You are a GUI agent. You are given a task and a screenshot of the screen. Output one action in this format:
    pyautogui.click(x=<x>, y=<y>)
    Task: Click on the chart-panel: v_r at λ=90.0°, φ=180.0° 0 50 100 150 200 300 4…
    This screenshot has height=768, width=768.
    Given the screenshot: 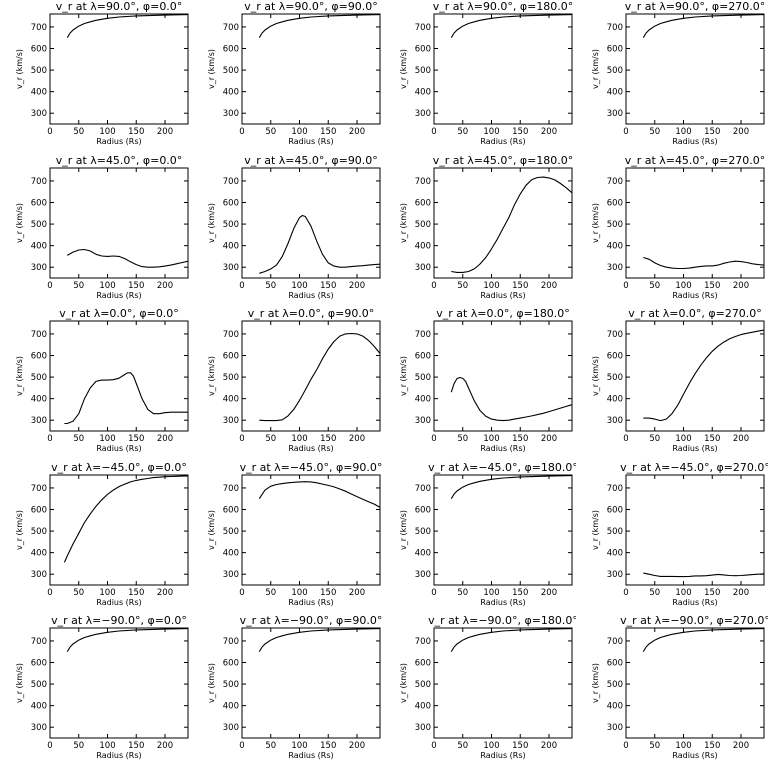 What is the action you would take?
    pyautogui.click(x=486, y=73)
    